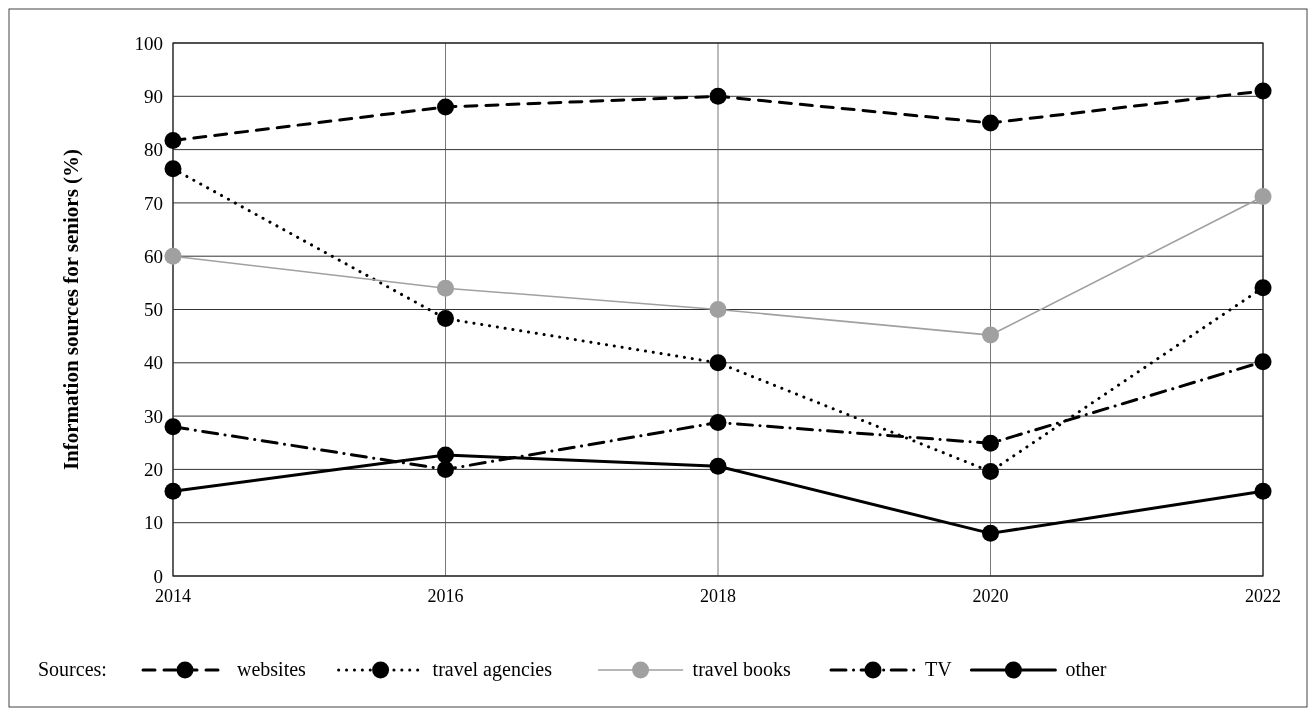 The width and height of the screenshot is (1316, 714). Describe the element at coordinates (718, 596) in the screenshot. I see `x-tick-label: 2018` at that location.